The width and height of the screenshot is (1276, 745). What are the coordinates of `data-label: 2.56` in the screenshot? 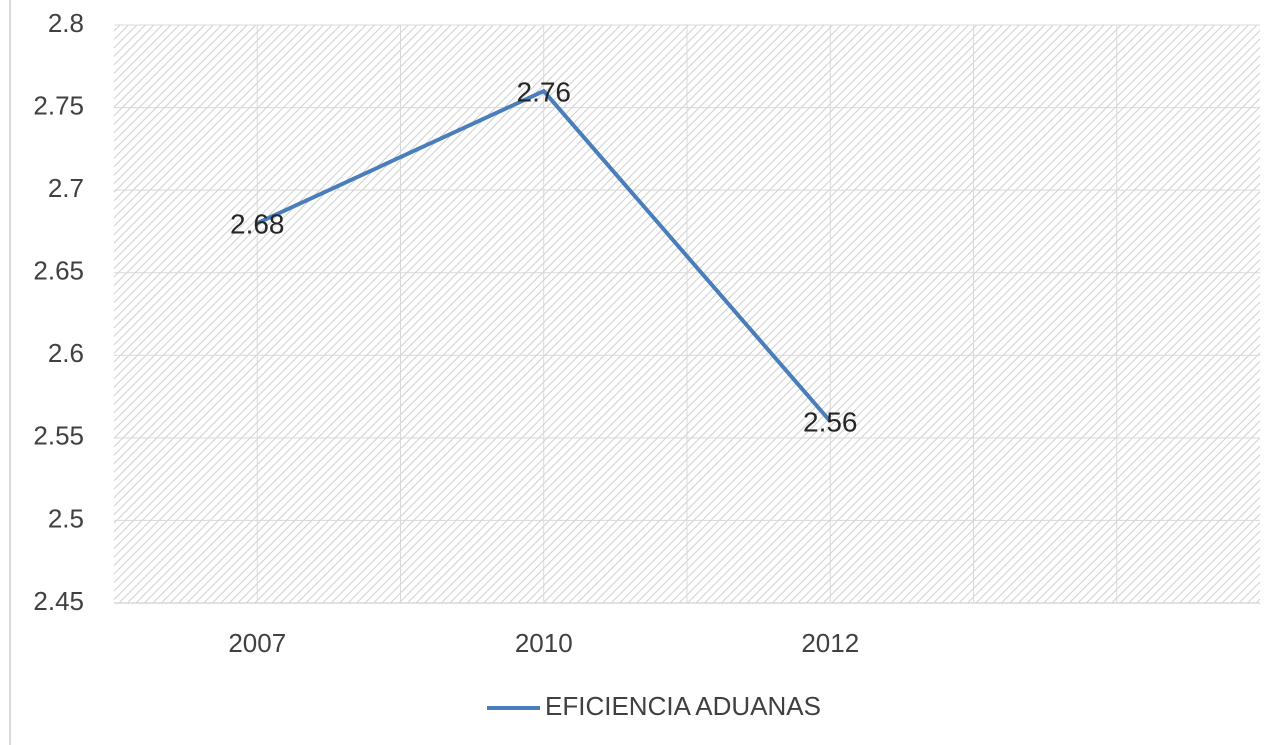 It's located at (830, 422).